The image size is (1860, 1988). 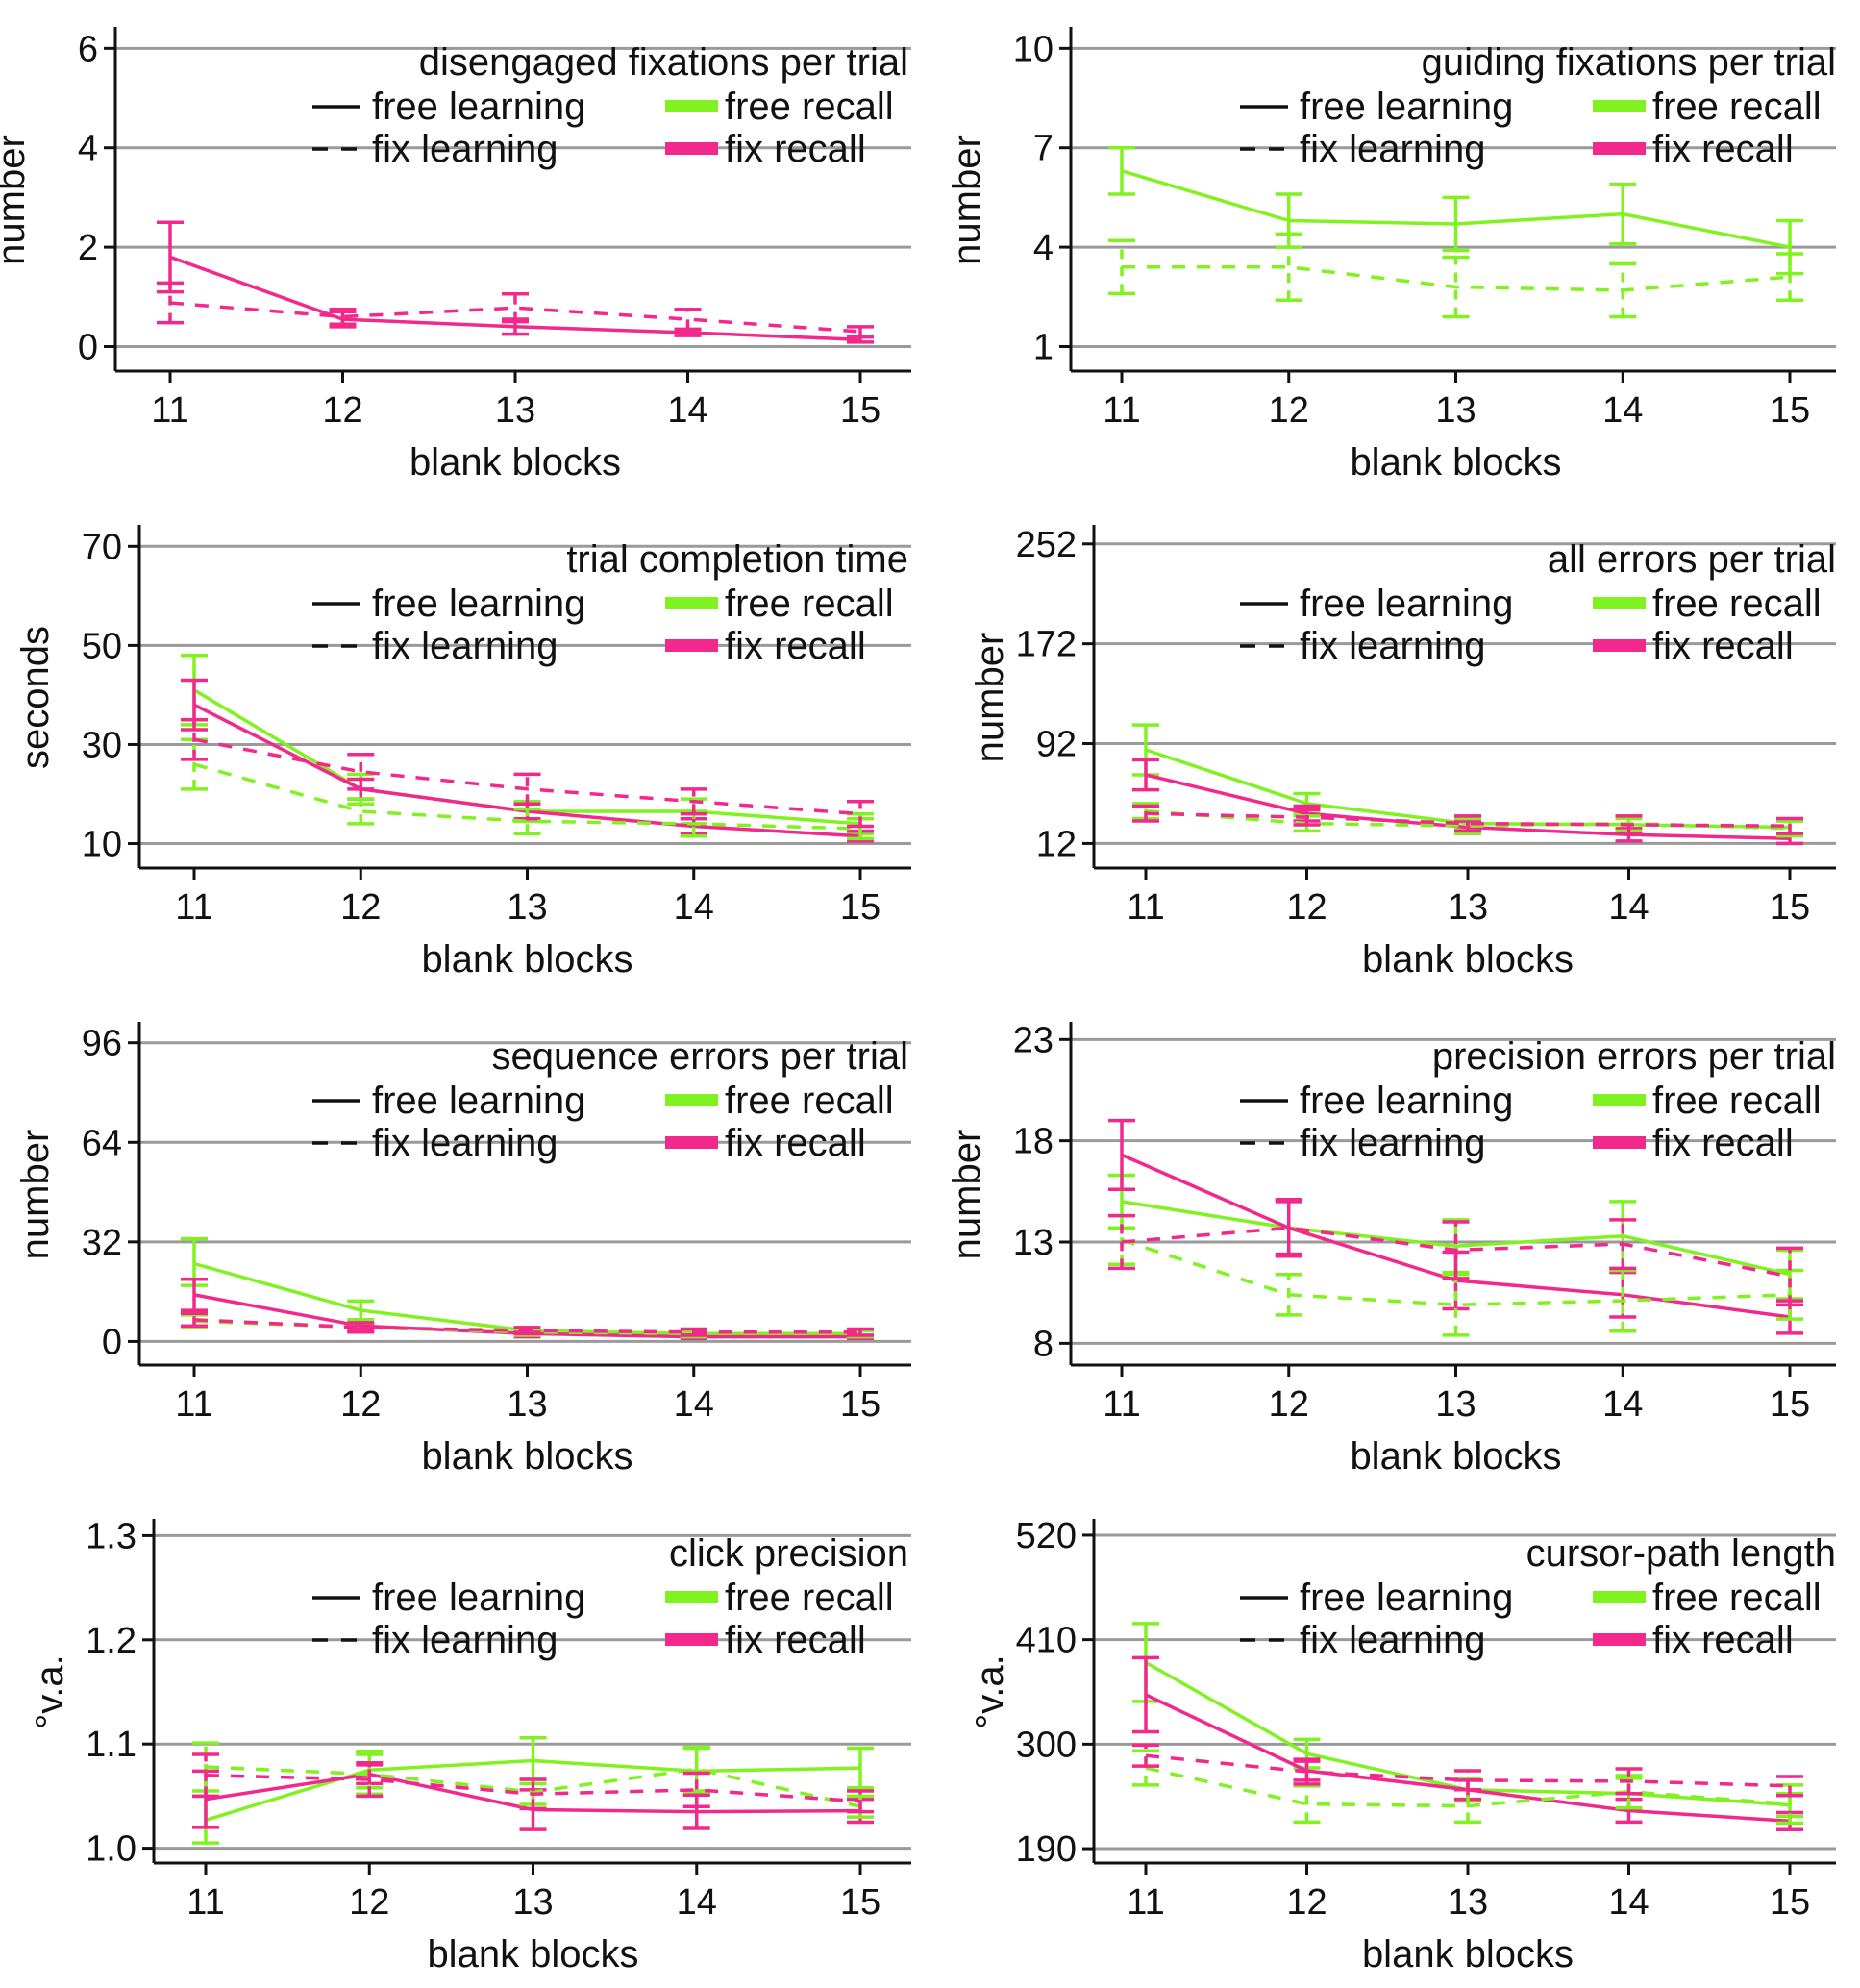 I want to click on y-axis-title: seconds, so click(x=35, y=697).